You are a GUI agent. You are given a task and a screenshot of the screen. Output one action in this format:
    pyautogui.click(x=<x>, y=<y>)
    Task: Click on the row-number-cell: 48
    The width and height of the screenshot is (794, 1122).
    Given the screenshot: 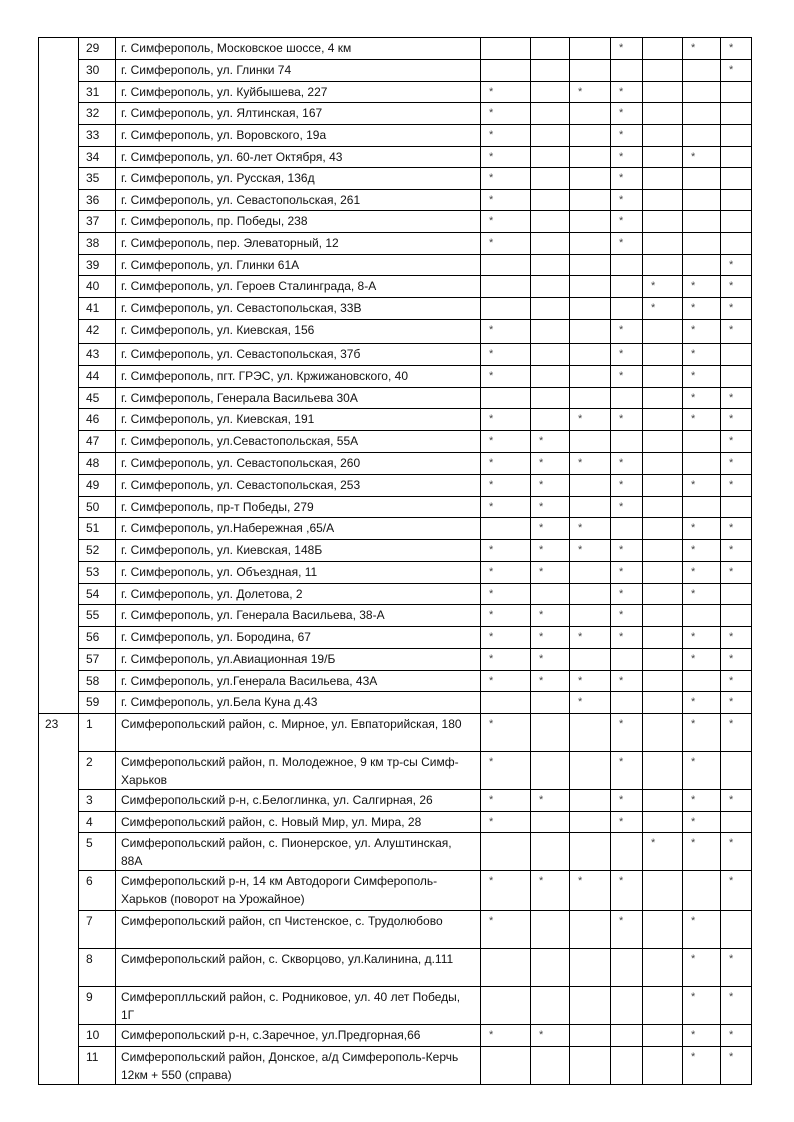 What is the action you would take?
    pyautogui.click(x=97, y=463)
    